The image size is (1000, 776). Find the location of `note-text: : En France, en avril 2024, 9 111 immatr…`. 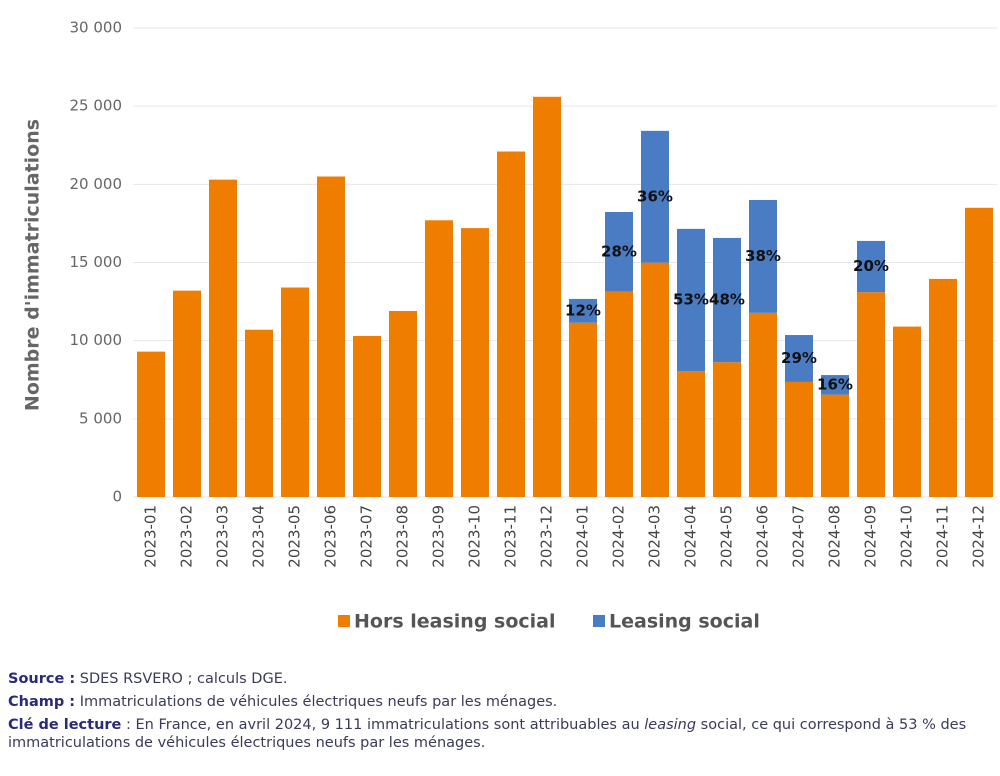

note-text: : En France, en avril 2024, 9 111 immatr… is located at coordinates (383, 725).